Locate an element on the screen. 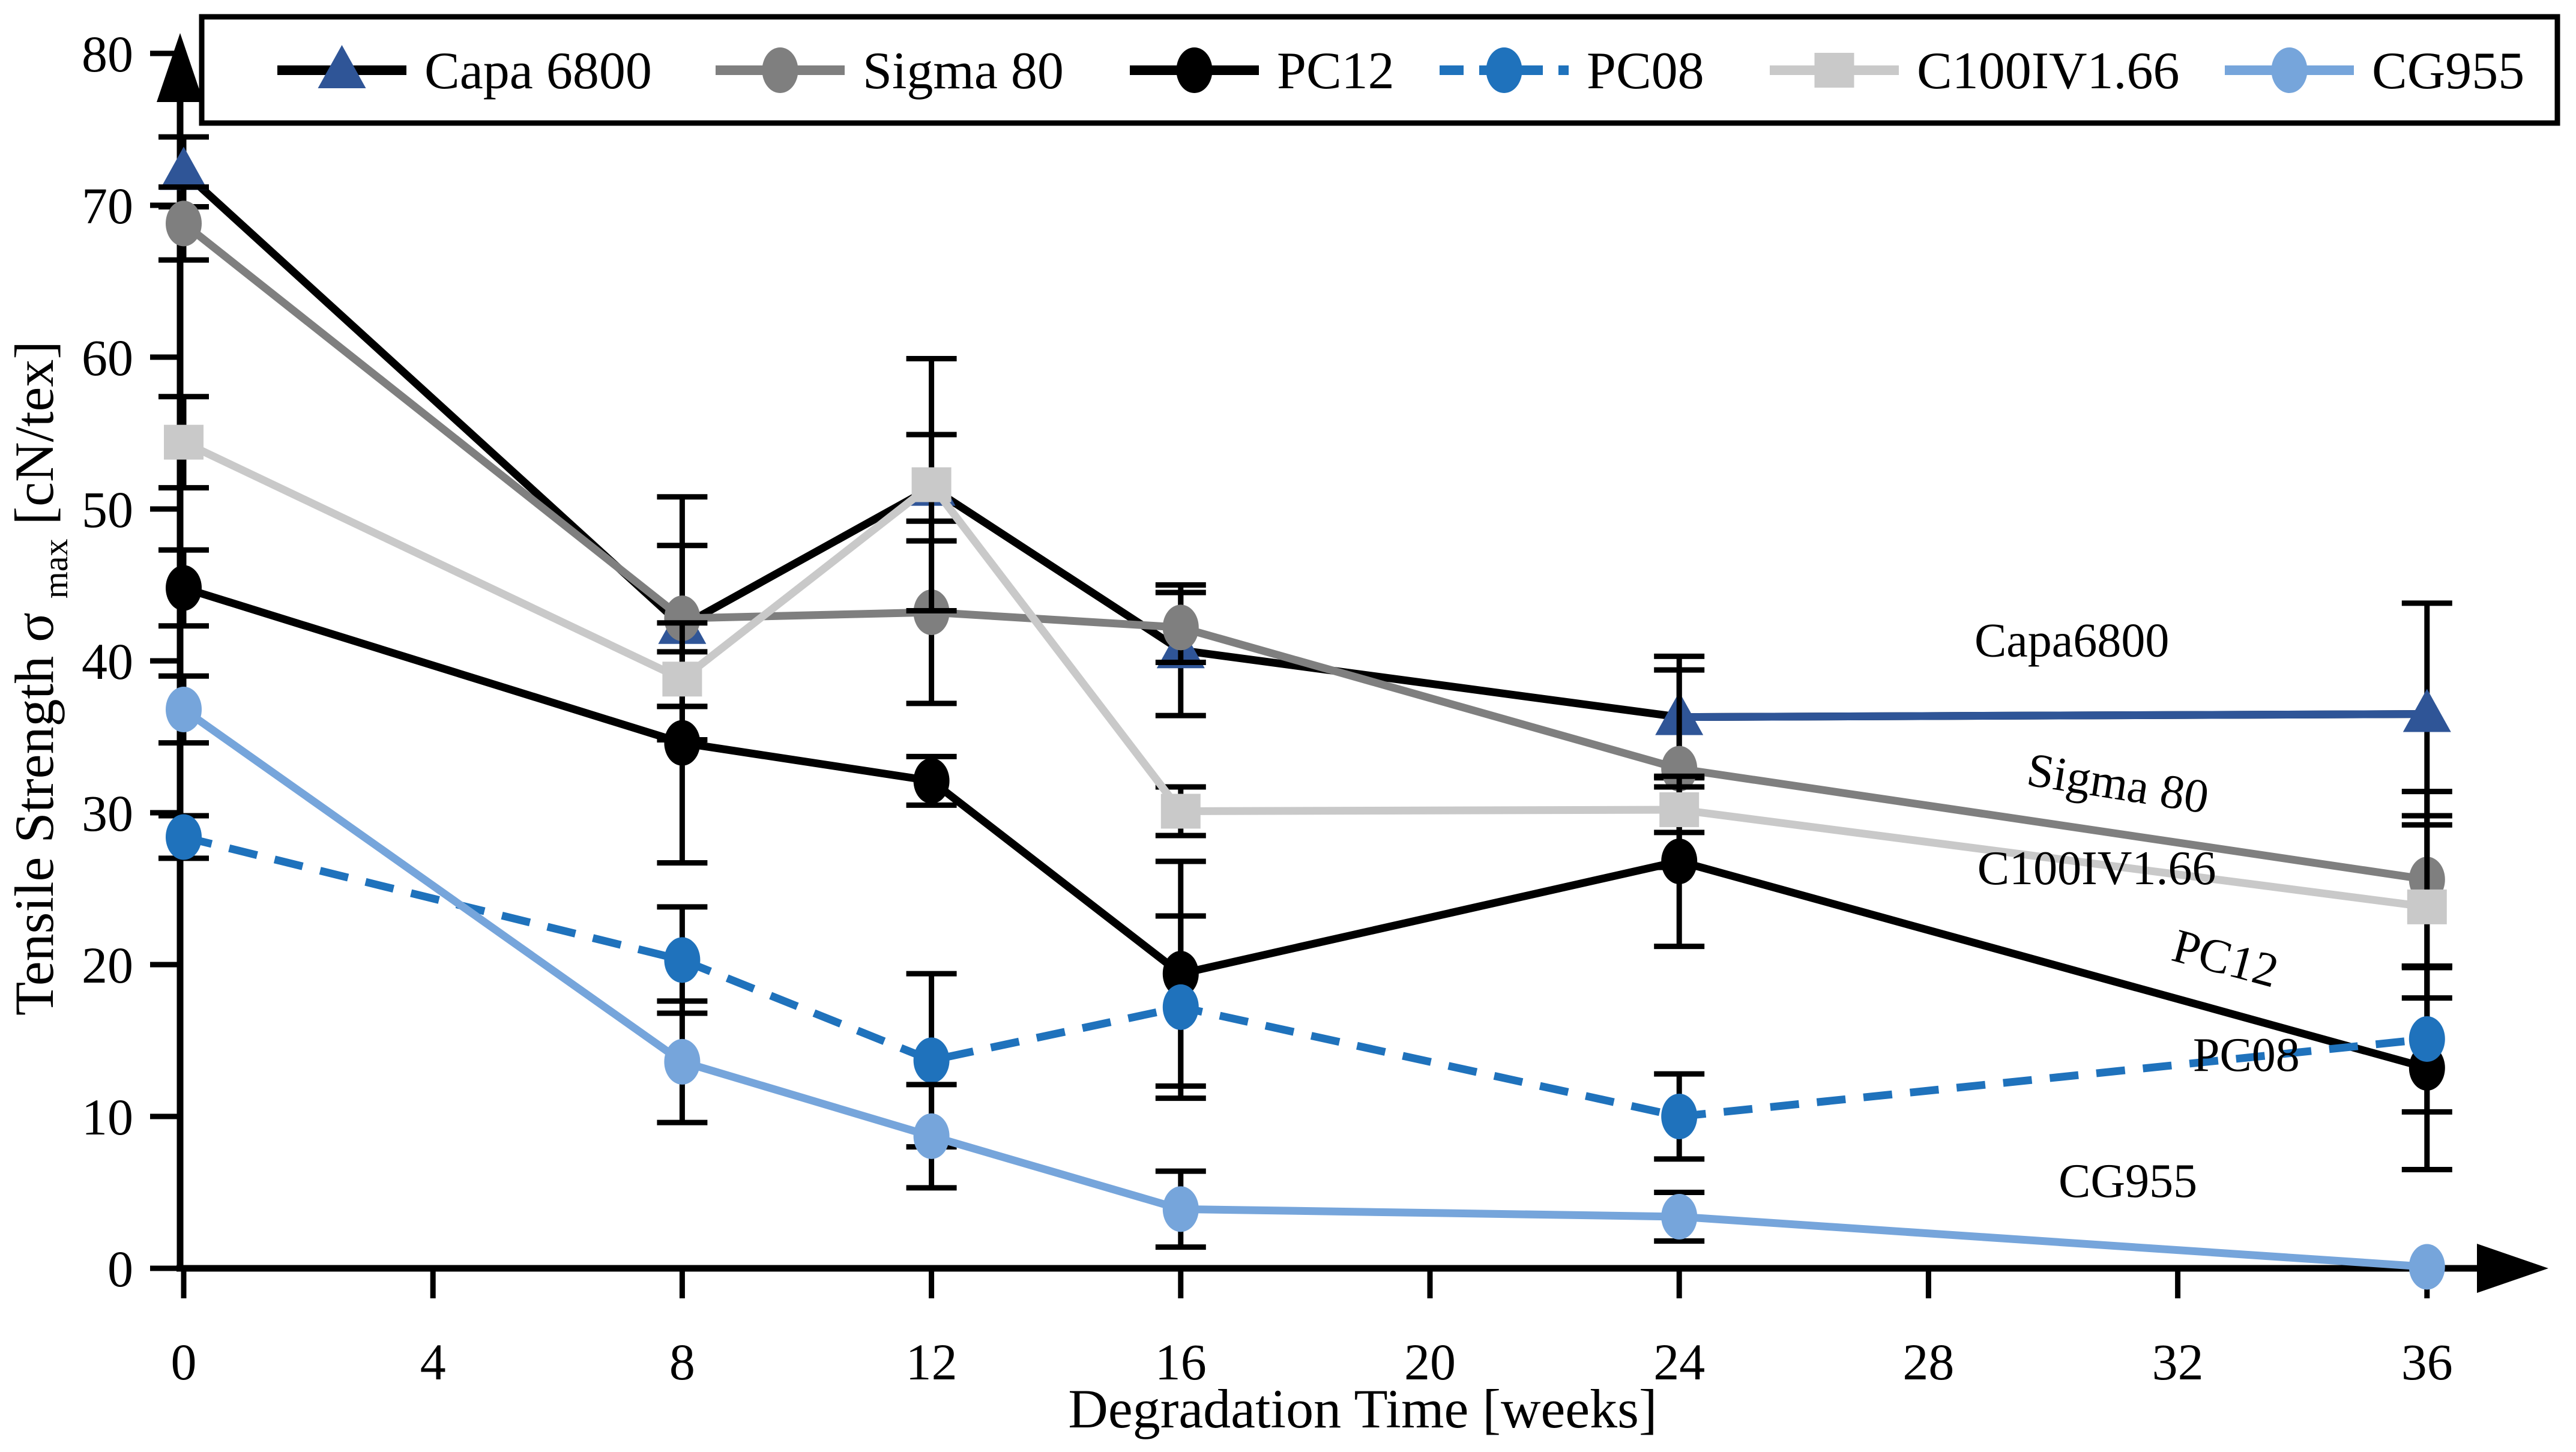  annotation-sigma-80: Sigma 80 is located at coordinates (2118, 783).